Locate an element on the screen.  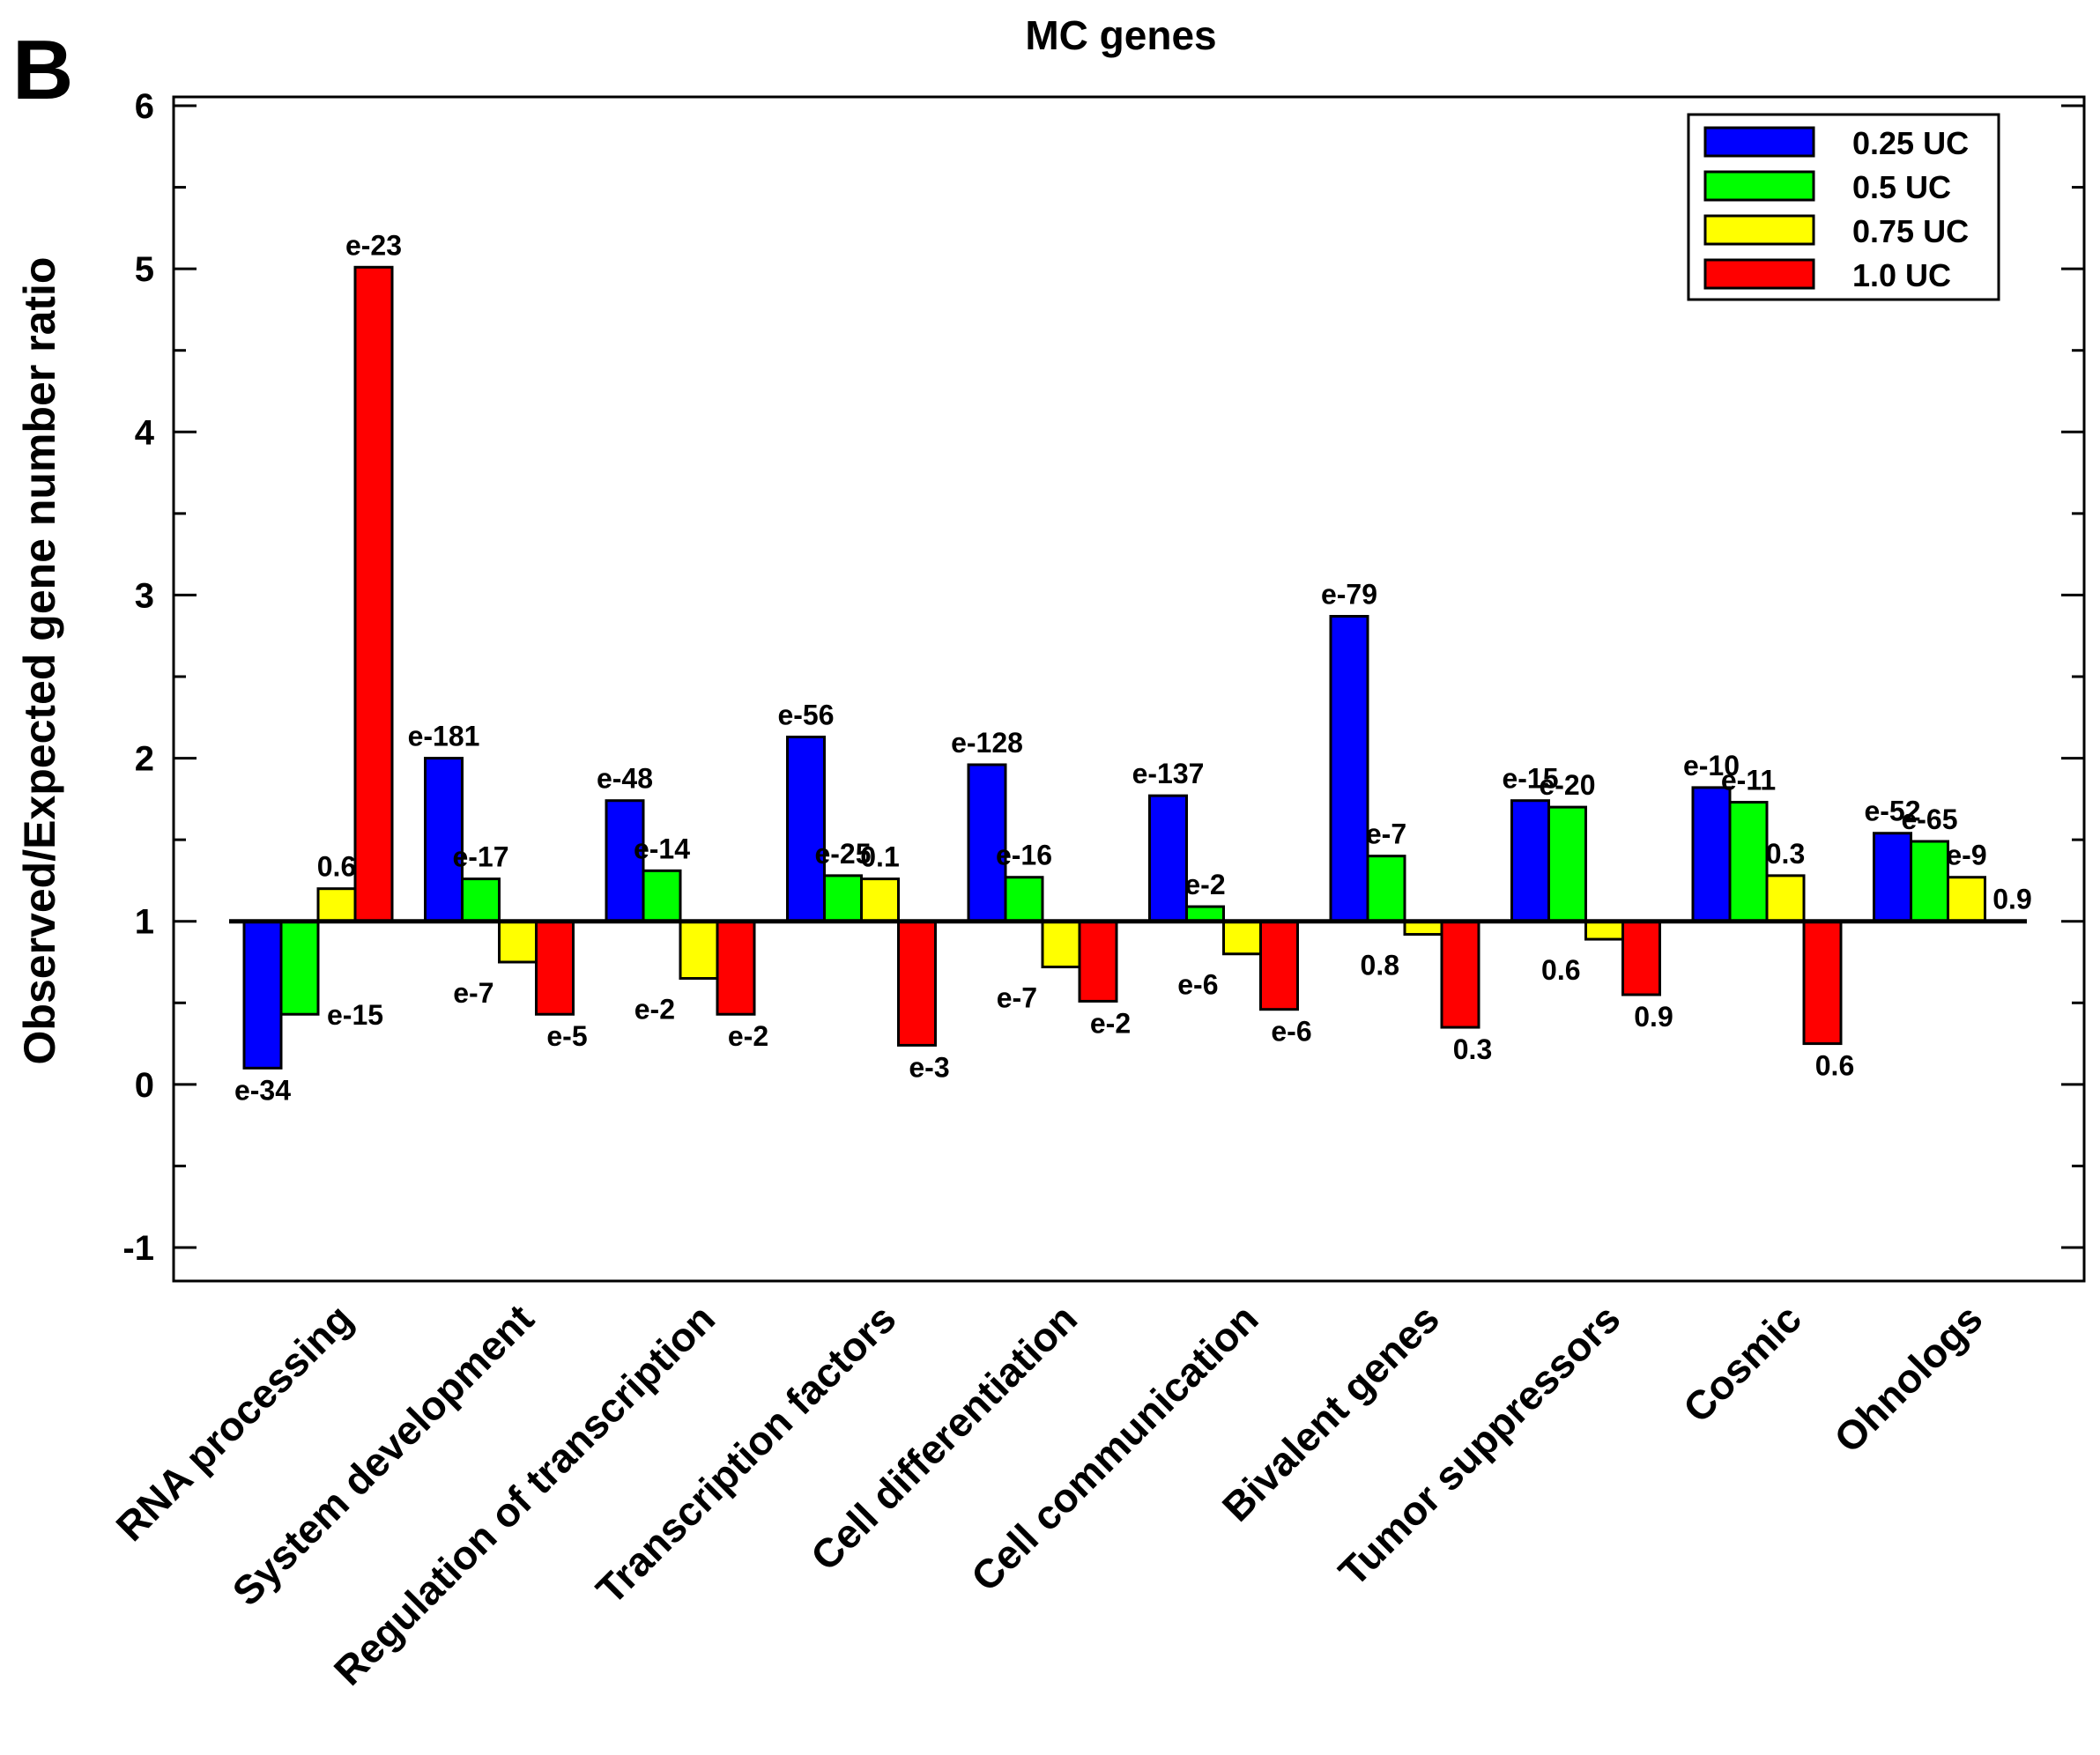
bar-label: e-11 is located at coordinates (1748, 780).